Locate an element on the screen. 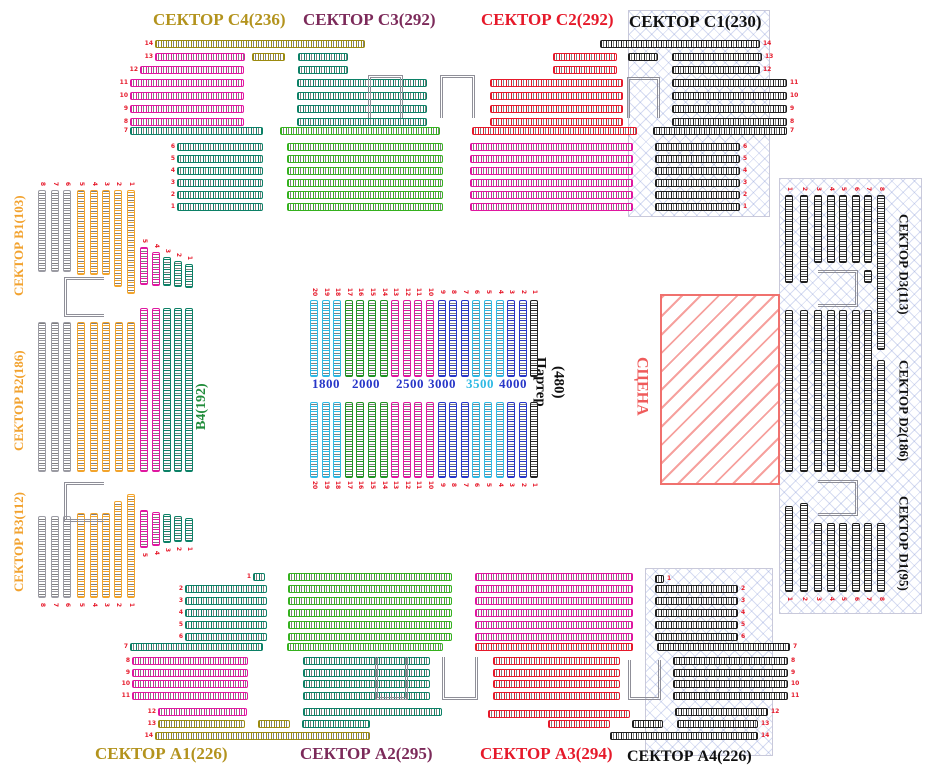 Image resolution: width=932 pixels, height=776 pixels. parterre-column-8-bottom is located at coordinates (453, 440).